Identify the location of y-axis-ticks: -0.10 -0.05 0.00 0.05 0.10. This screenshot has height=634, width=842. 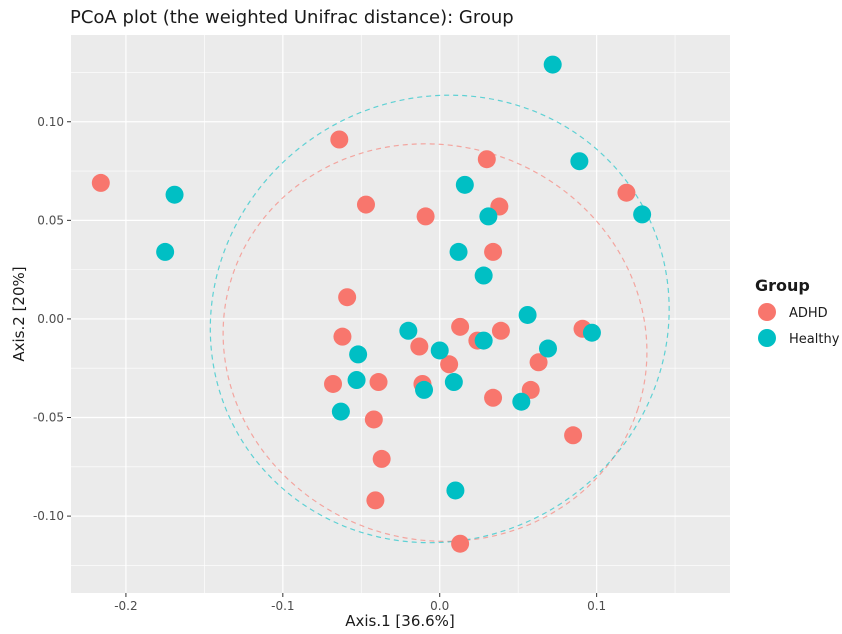
(52, 319).